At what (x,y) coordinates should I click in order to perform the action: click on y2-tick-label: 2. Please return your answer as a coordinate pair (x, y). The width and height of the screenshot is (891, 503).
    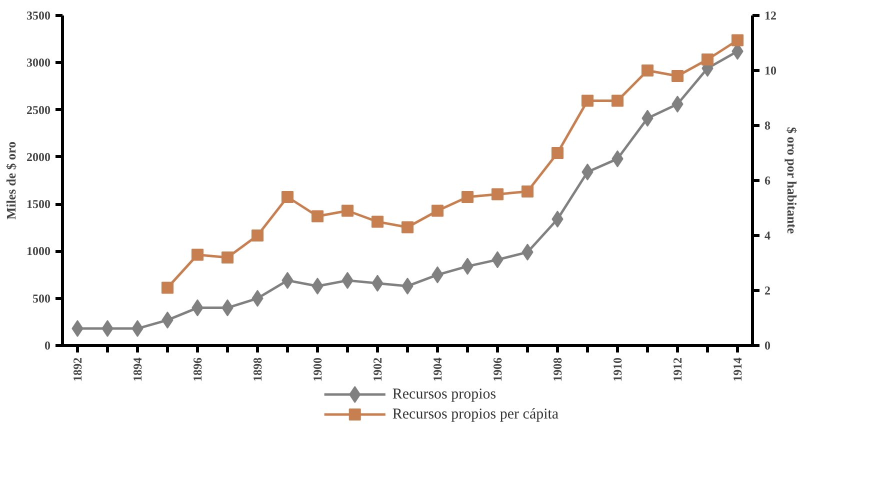
    Looking at the image, I should click on (767, 291).